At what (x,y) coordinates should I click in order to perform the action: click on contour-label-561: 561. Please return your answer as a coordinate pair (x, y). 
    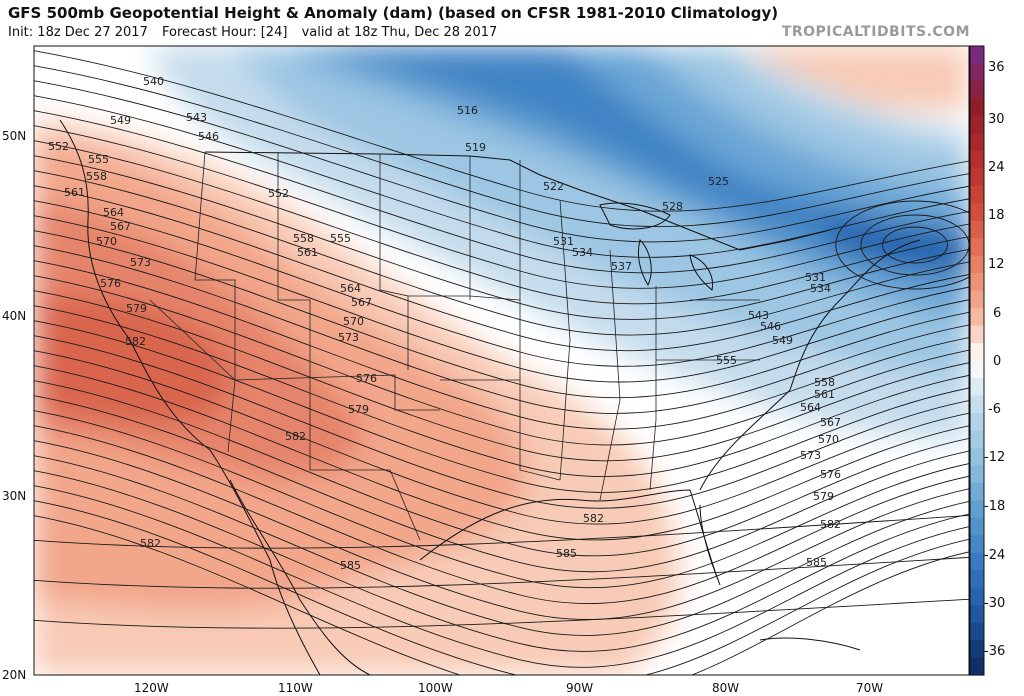
    Looking at the image, I should click on (307, 252).